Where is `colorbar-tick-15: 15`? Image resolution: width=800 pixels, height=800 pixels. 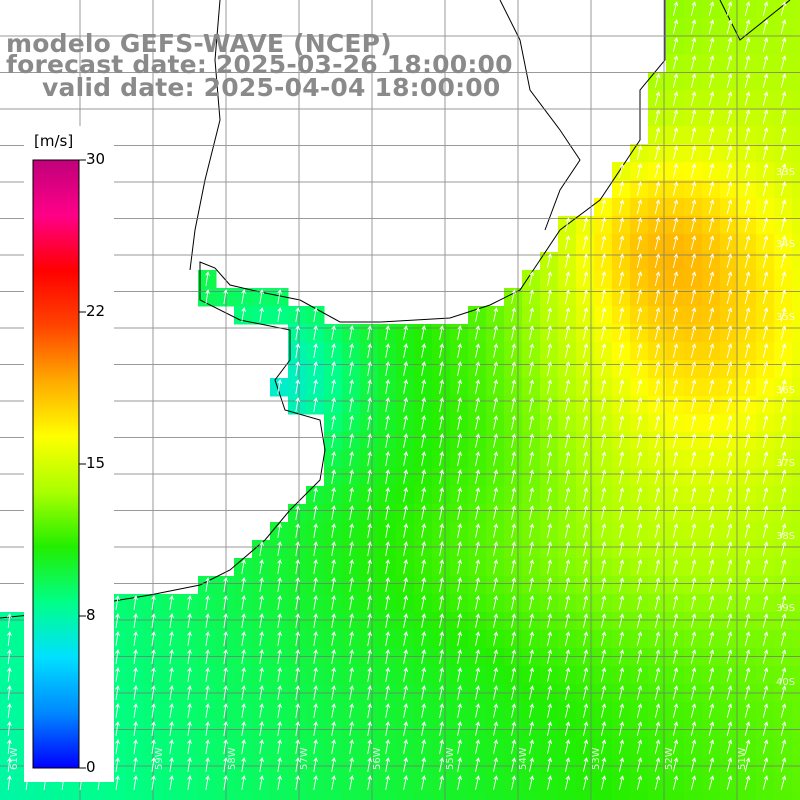 colorbar-tick-15: 15 is located at coordinates (96, 463).